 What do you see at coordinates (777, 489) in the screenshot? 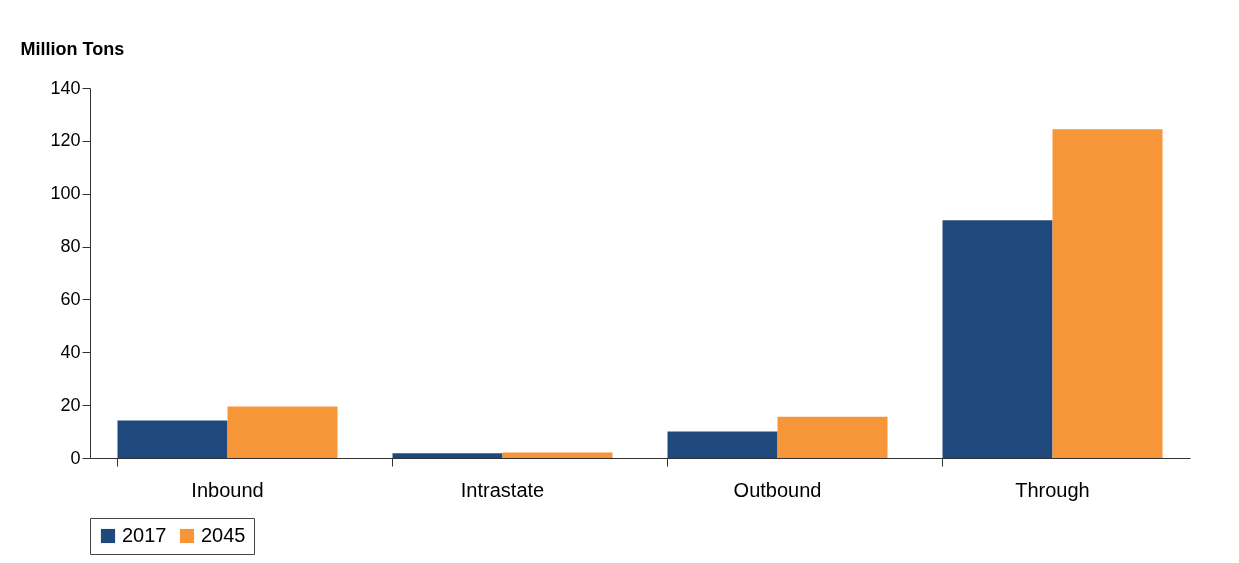
I see `x-tick-label: Outbound` at bounding box center [777, 489].